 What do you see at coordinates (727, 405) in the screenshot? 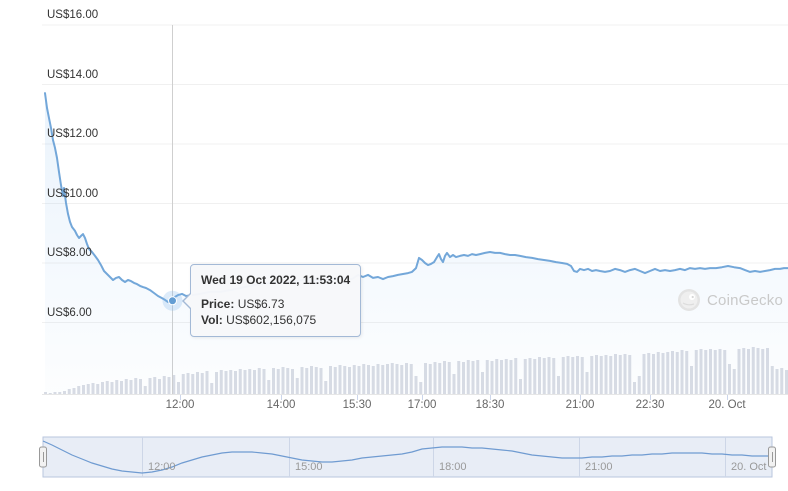
I see `x-axis-label: 20. Oct` at bounding box center [727, 405].